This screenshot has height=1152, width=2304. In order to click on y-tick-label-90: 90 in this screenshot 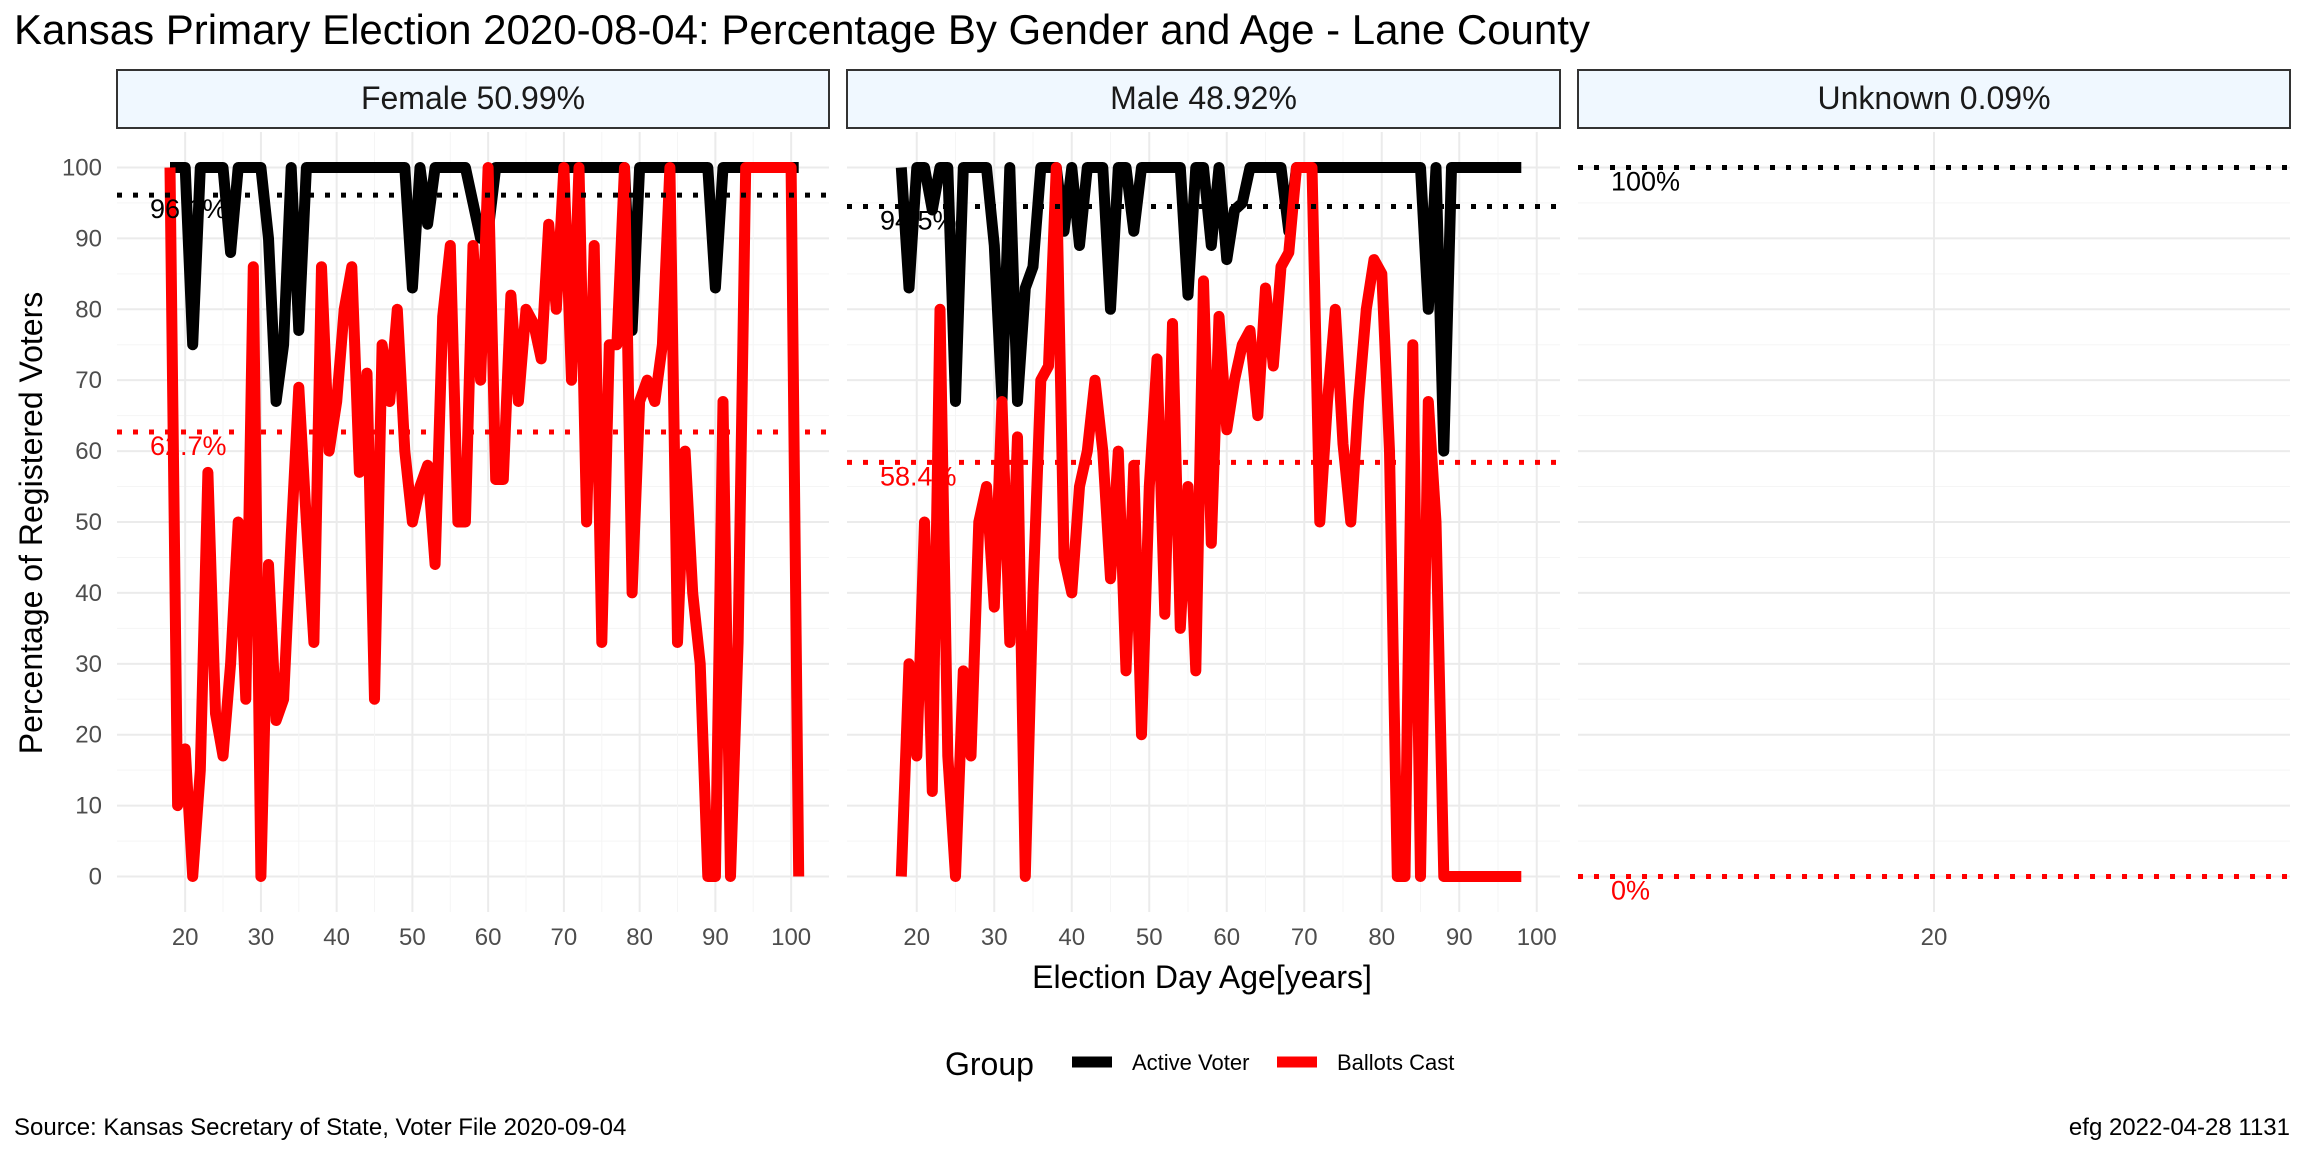, I will do `click(88, 238)`.